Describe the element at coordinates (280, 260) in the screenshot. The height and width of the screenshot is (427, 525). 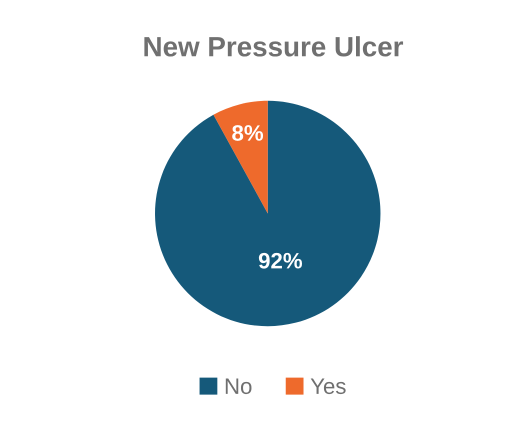
I see `data-label: 92%` at that location.